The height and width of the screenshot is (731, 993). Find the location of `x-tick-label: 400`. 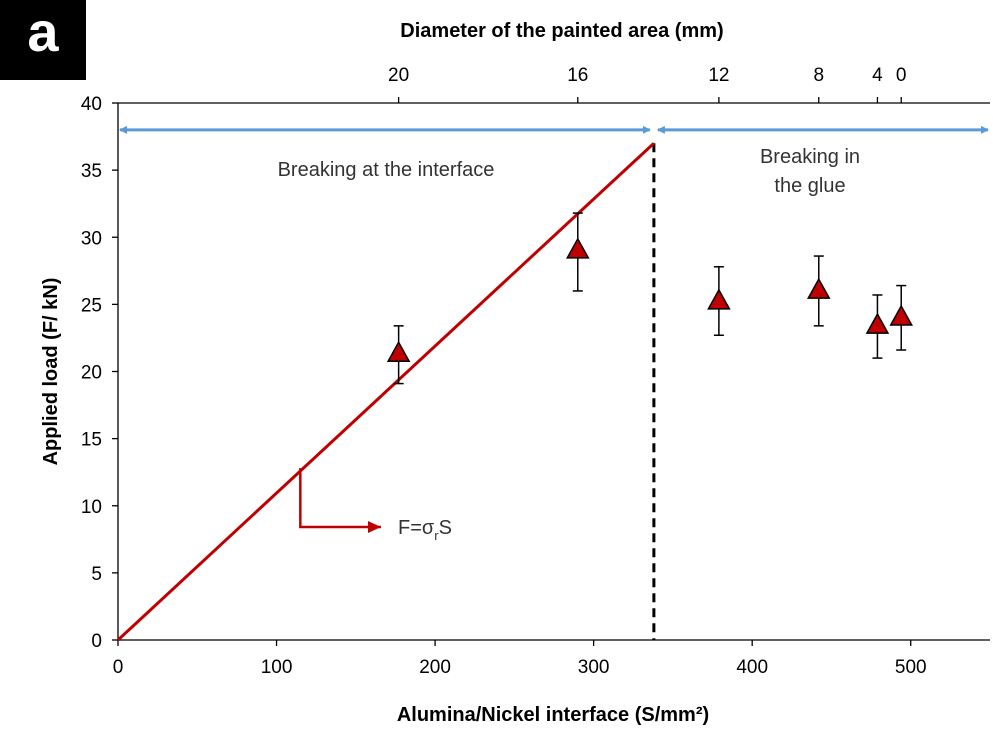

x-tick-label: 400 is located at coordinates (752, 667).